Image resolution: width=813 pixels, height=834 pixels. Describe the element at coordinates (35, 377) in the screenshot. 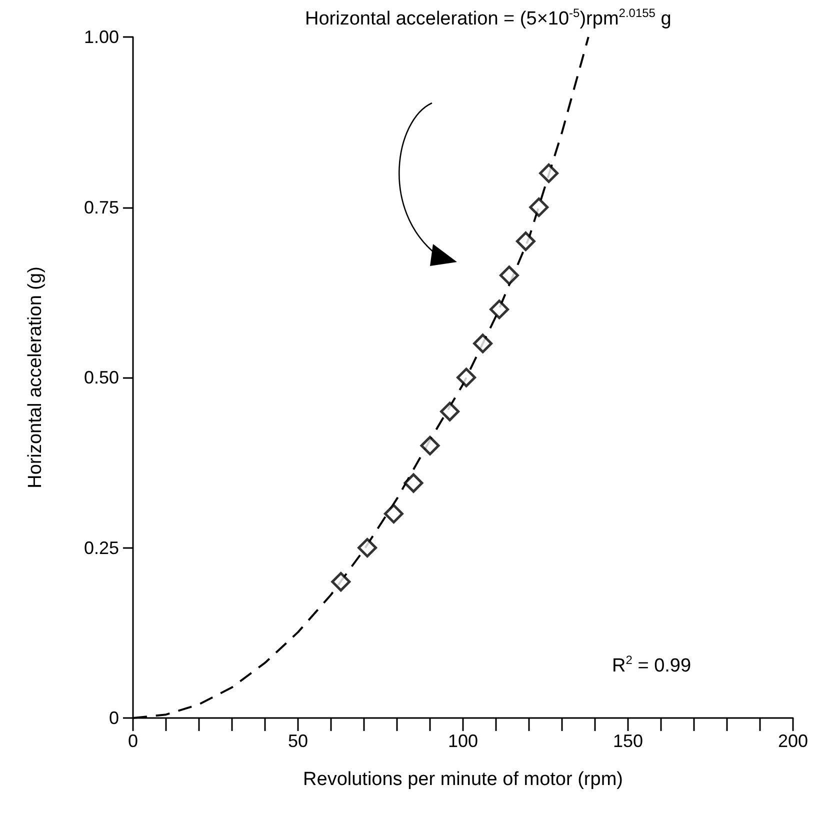

I see `y-axis-title: Horizontal acceleration (g)` at that location.